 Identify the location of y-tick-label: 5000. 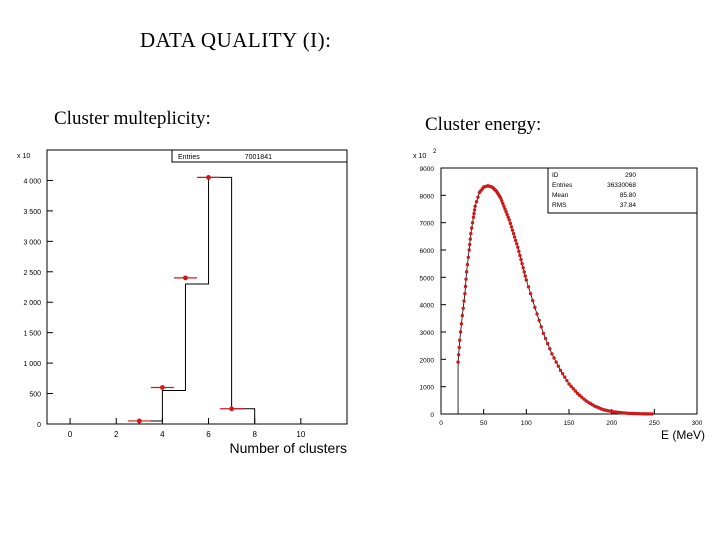
(427, 278).